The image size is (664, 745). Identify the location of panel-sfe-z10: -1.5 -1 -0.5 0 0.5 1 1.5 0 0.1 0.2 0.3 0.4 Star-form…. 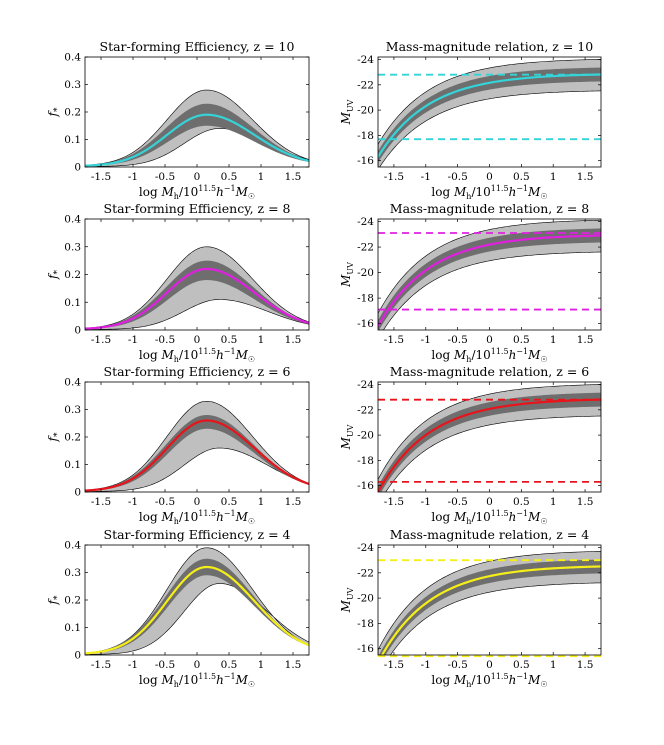
(178, 120).